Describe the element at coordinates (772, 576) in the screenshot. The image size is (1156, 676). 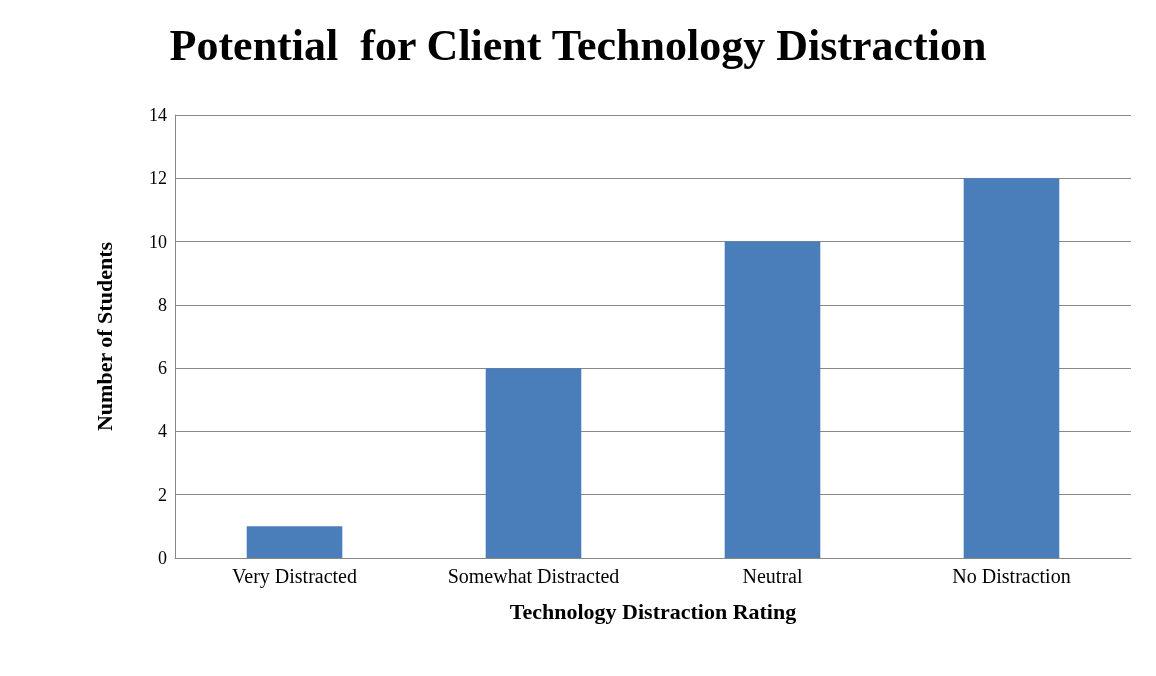
I see `x-tick-label: Neutral` at that location.